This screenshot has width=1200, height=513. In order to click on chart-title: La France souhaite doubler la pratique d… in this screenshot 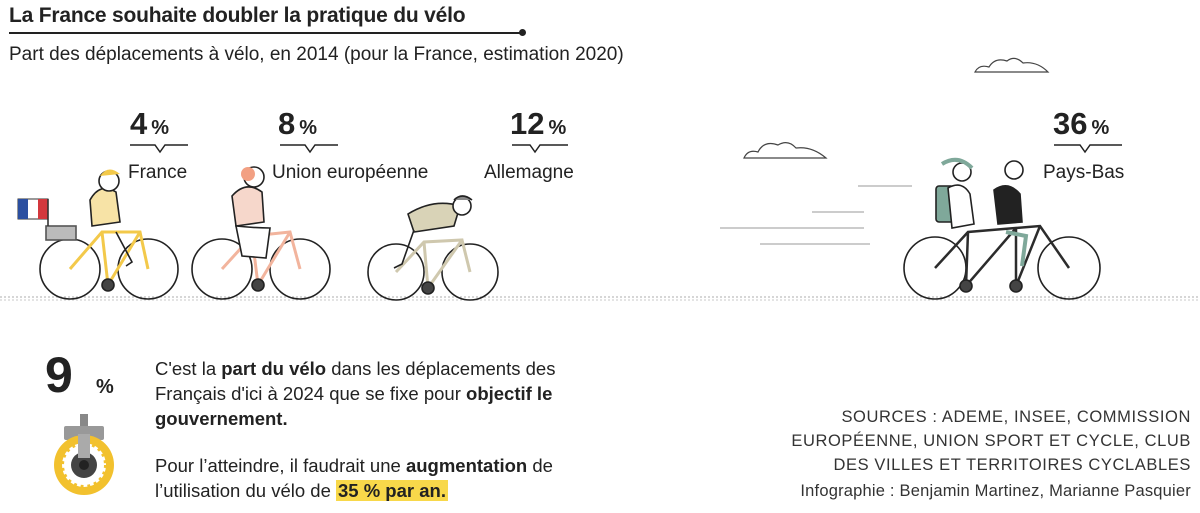, I will do `click(237, 15)`.